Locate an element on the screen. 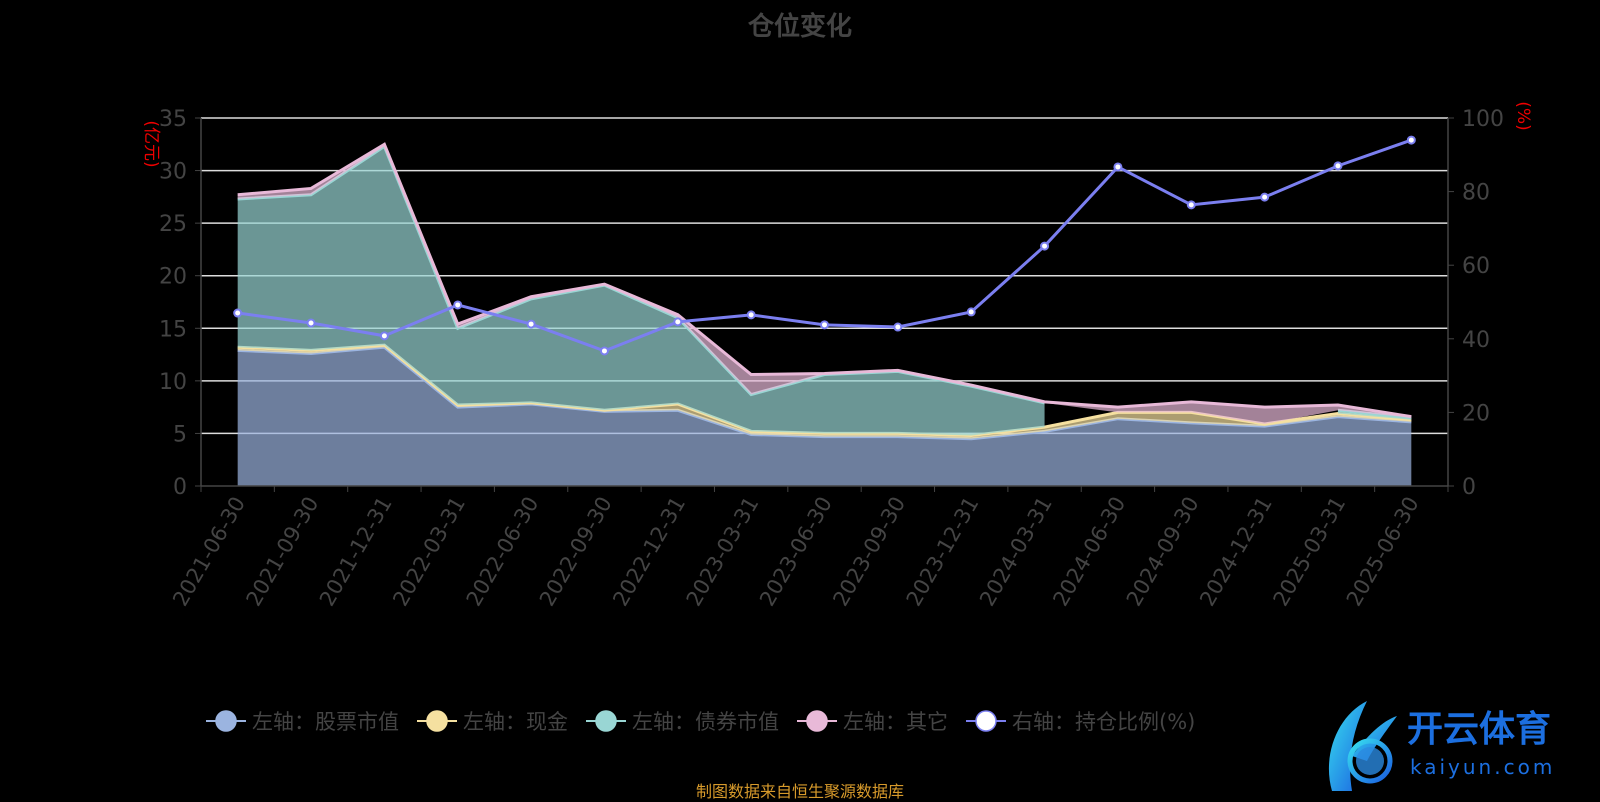  legend-item: 左轴：现金 is located at coordinates (492, 721).